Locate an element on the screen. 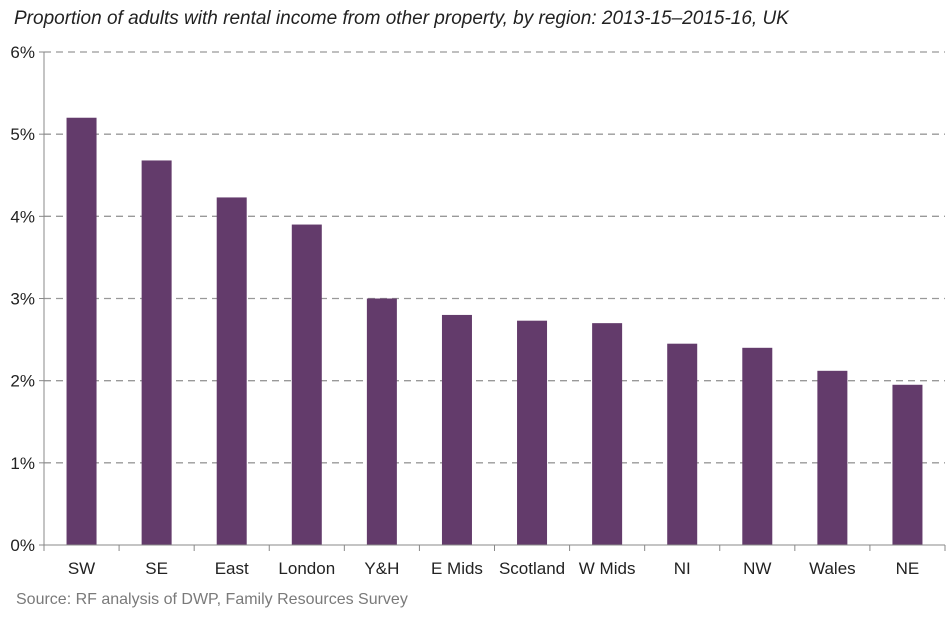  x-tick-label: NE is located at coordinates (908, 568).